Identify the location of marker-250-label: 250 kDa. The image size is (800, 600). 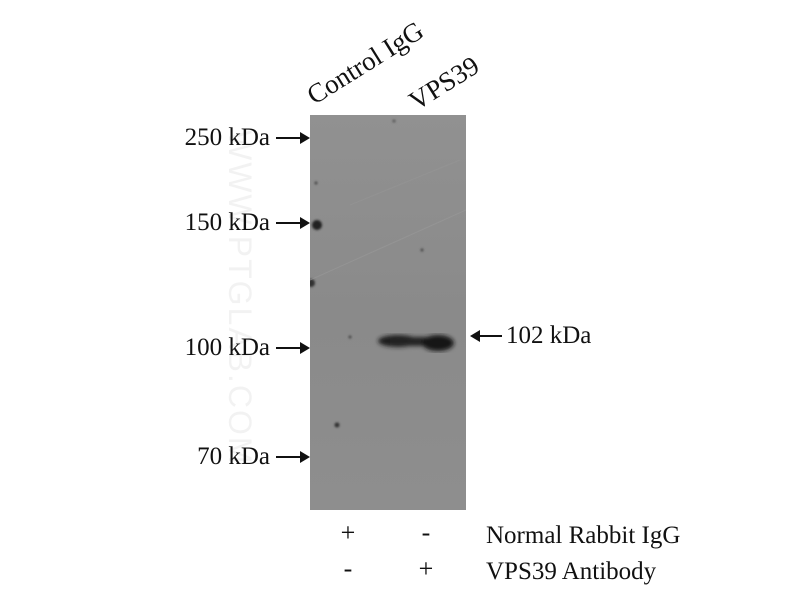
(227, 137).